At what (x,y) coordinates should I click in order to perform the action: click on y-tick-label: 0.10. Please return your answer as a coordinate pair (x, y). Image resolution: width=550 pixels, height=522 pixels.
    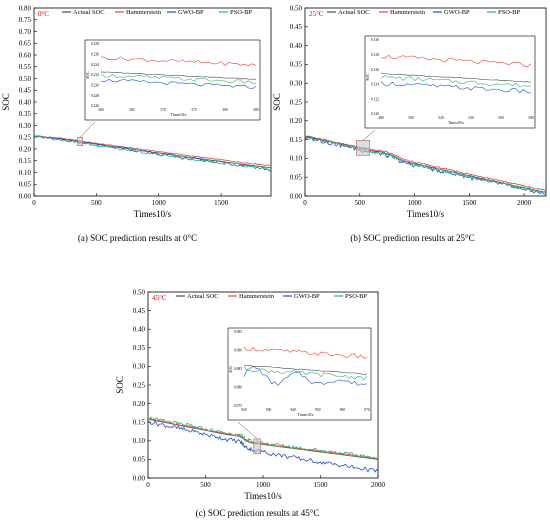
    Looking at the image, I should click on (139, 441).